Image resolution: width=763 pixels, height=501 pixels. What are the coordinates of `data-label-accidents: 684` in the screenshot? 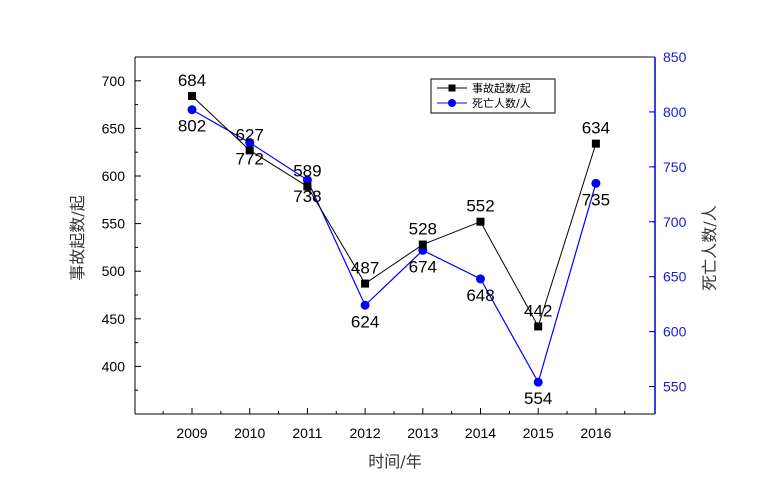 It's located at (192, 80).